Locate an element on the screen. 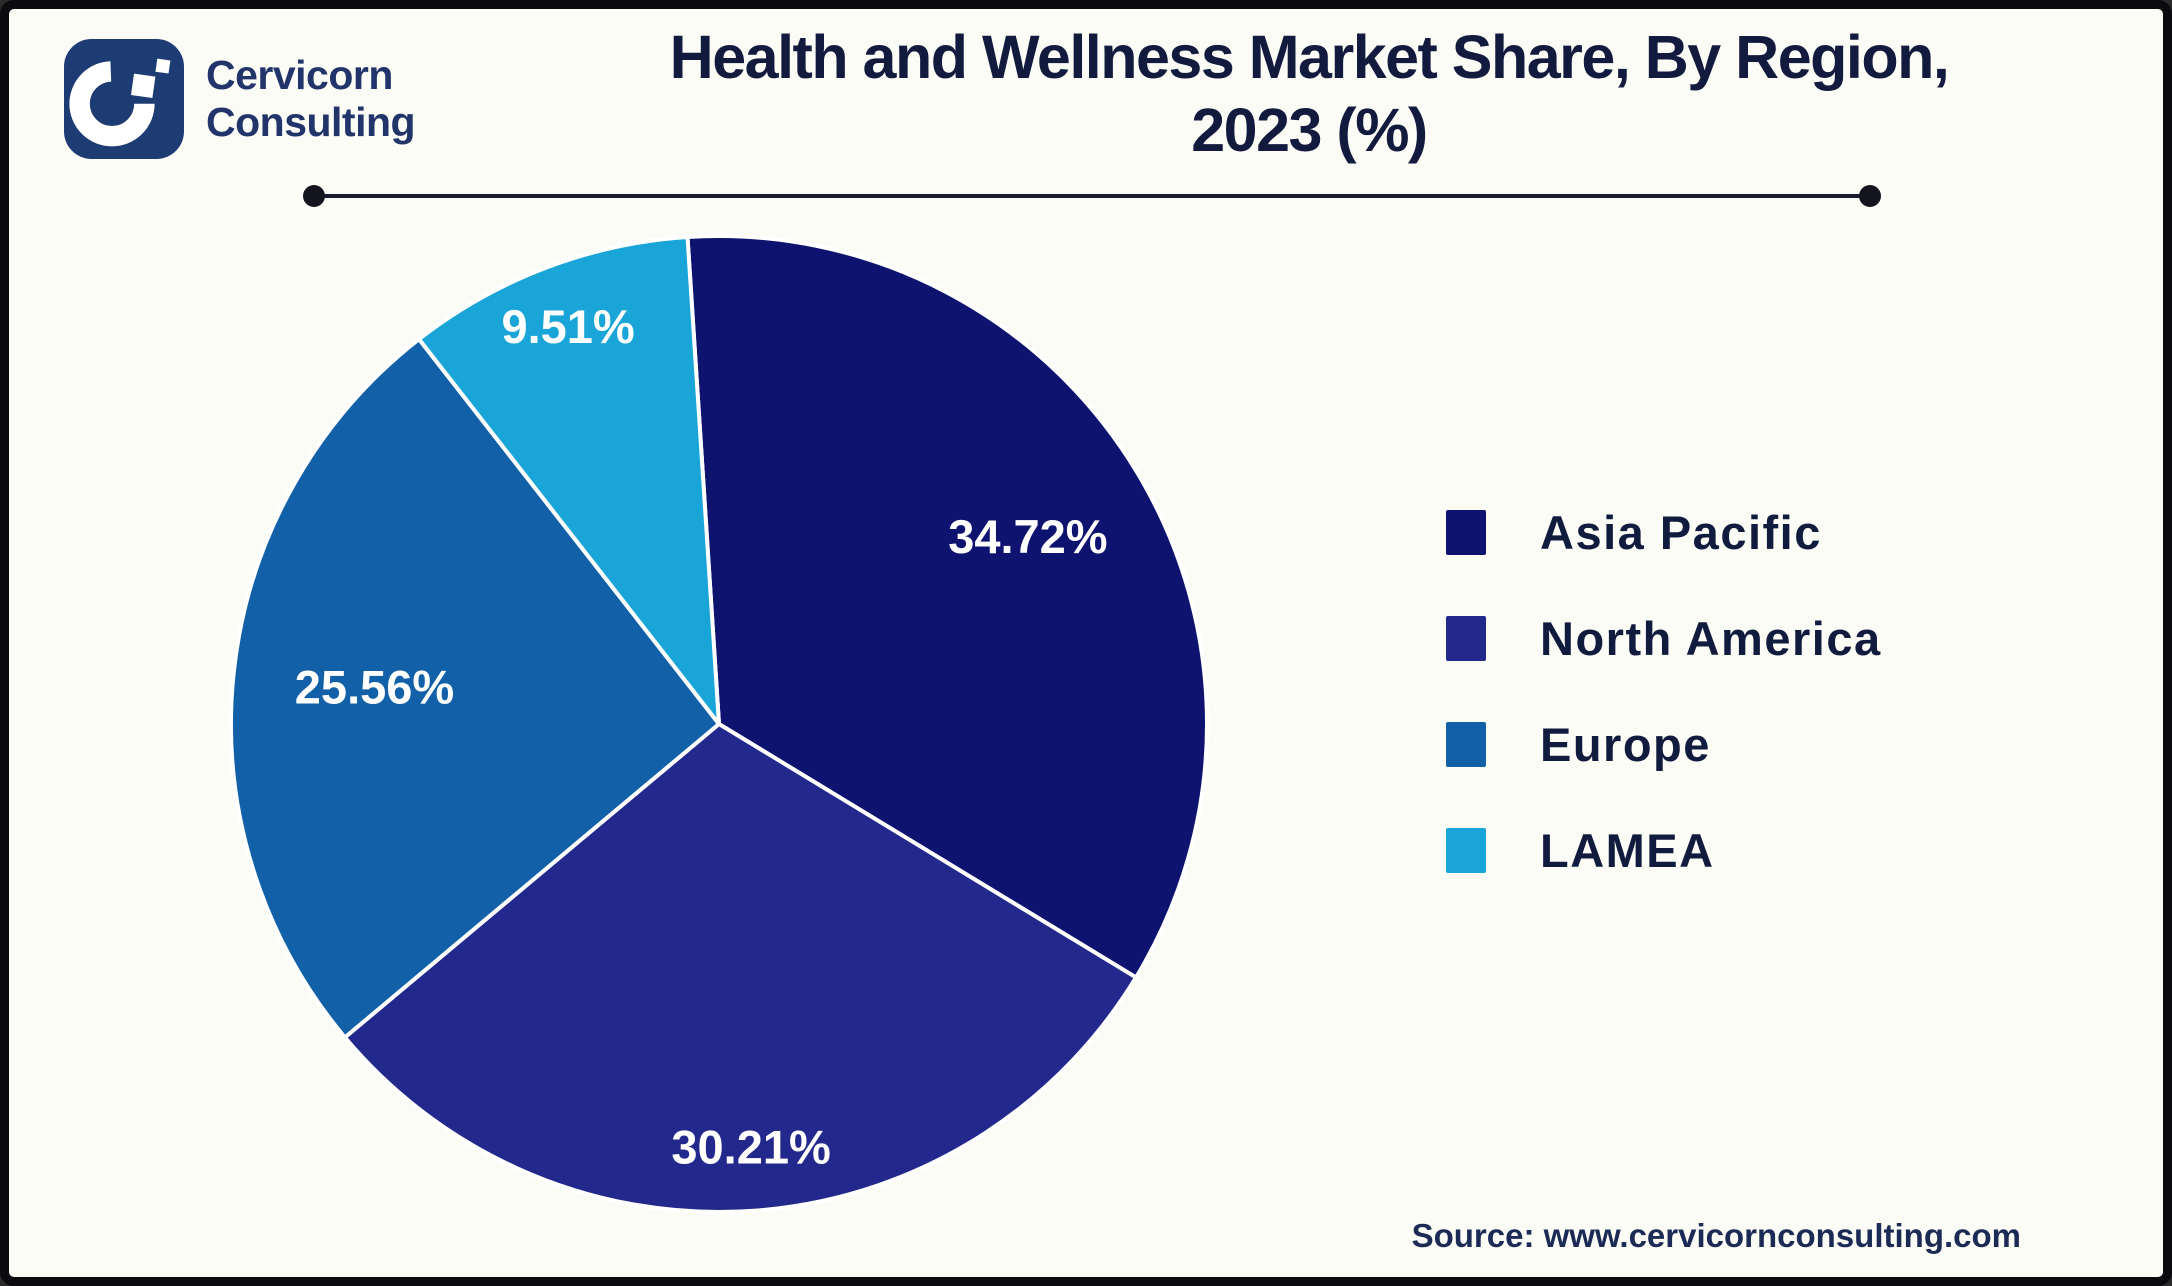  legend-label-europe: Europe is located at coordinates (1625, 744).